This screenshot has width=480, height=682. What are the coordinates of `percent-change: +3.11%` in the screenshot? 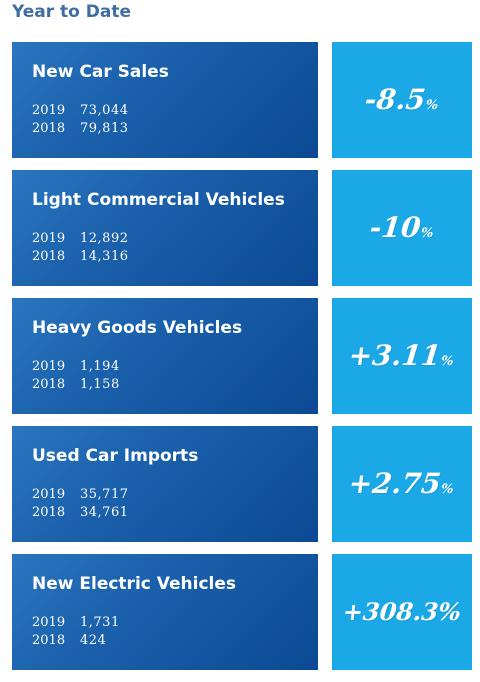 It's located at (401, 355).